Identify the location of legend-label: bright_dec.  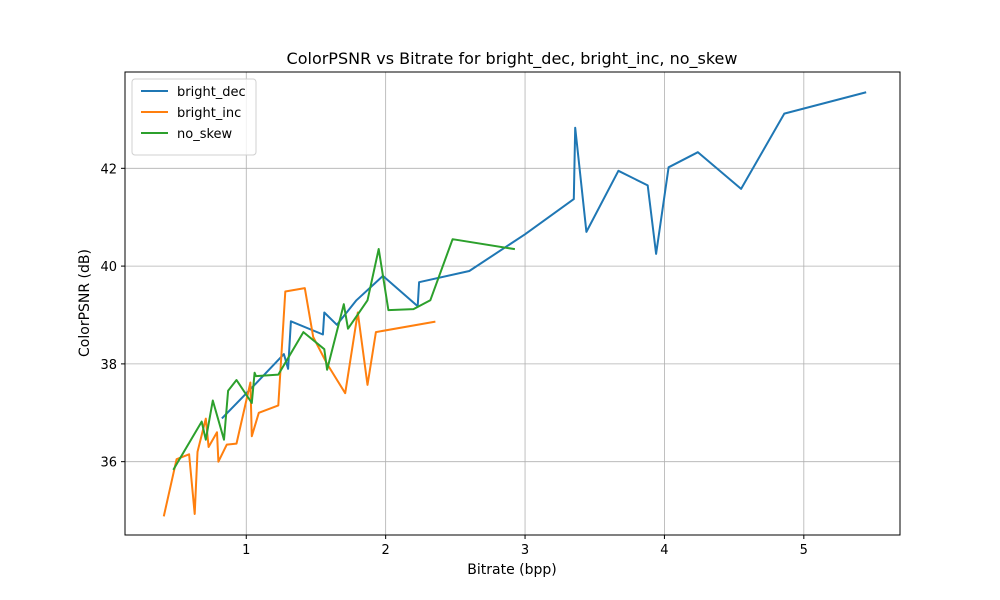
(211, 92).